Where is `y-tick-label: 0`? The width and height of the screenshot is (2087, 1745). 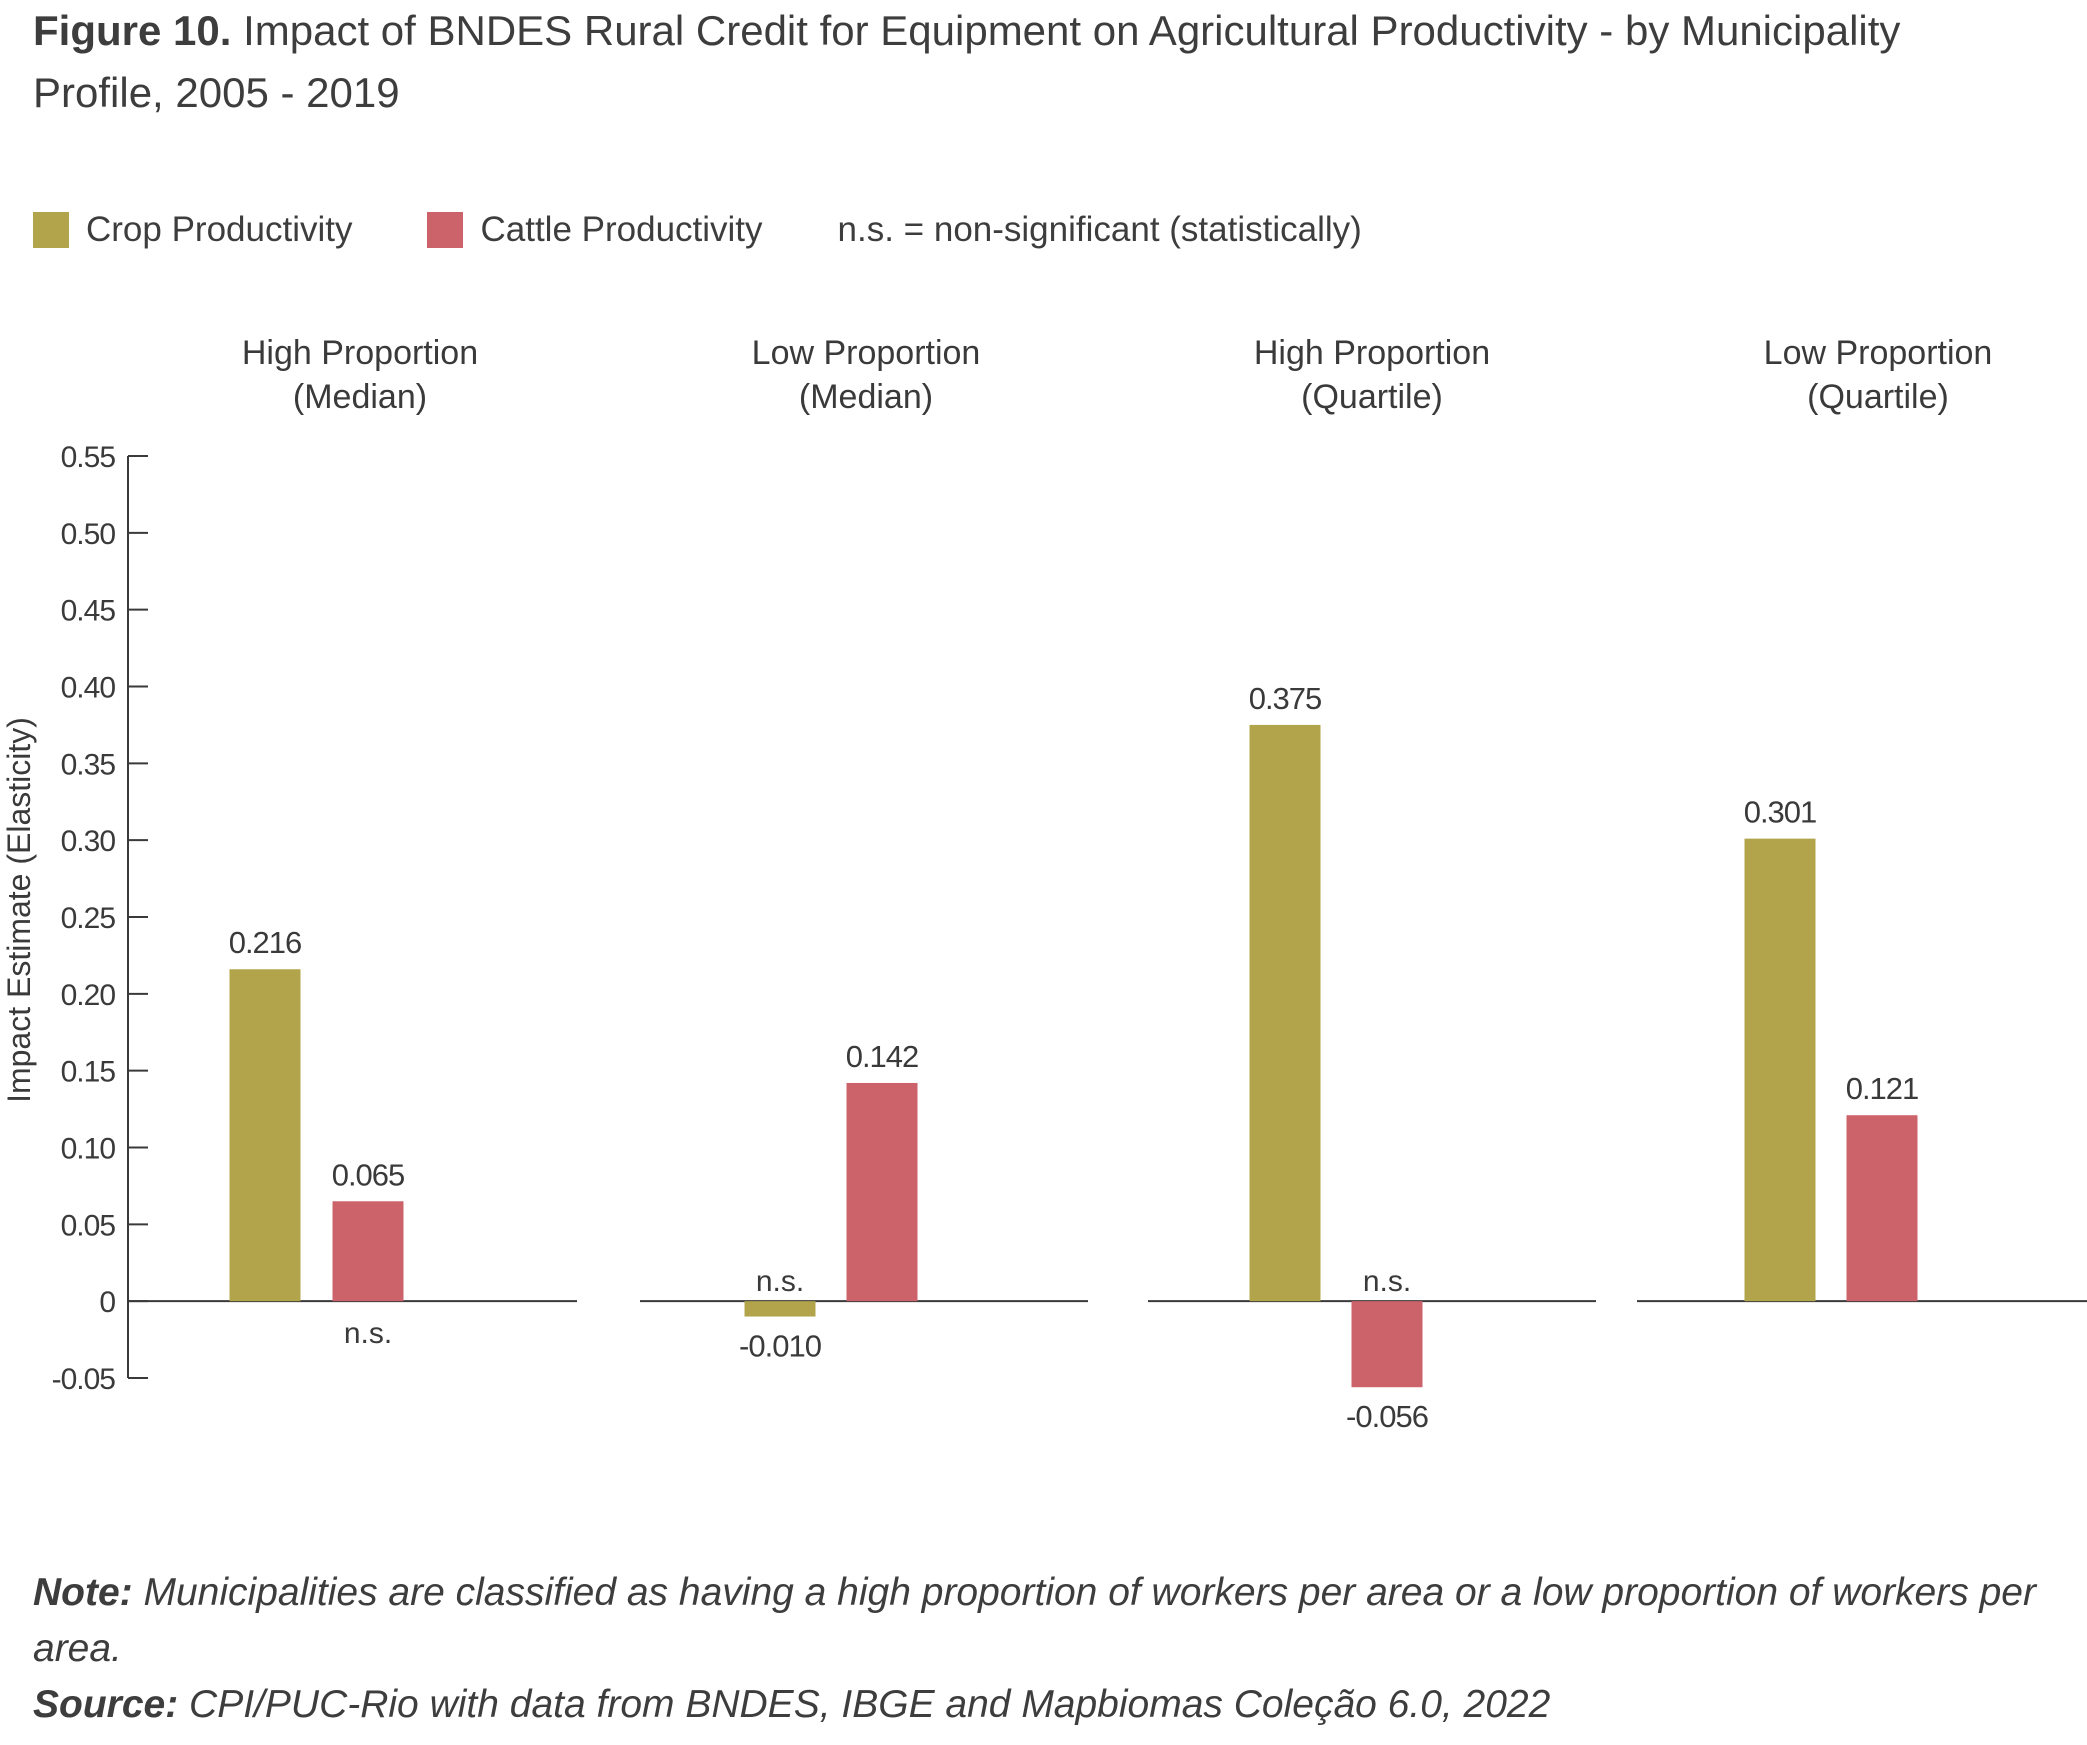 y-tick-label: 0 is located at coordinates (107, 1302).